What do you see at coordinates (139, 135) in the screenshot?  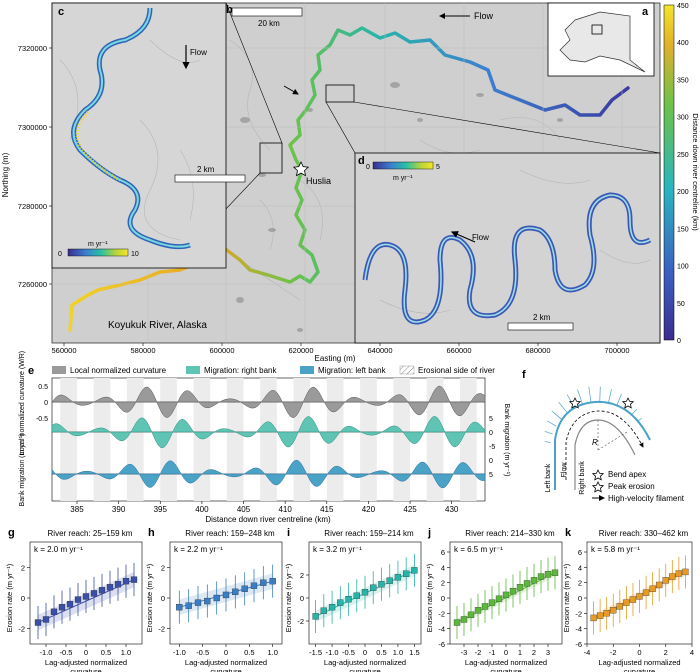 I see `inset-c-bg` at bounding box center [139, 135].